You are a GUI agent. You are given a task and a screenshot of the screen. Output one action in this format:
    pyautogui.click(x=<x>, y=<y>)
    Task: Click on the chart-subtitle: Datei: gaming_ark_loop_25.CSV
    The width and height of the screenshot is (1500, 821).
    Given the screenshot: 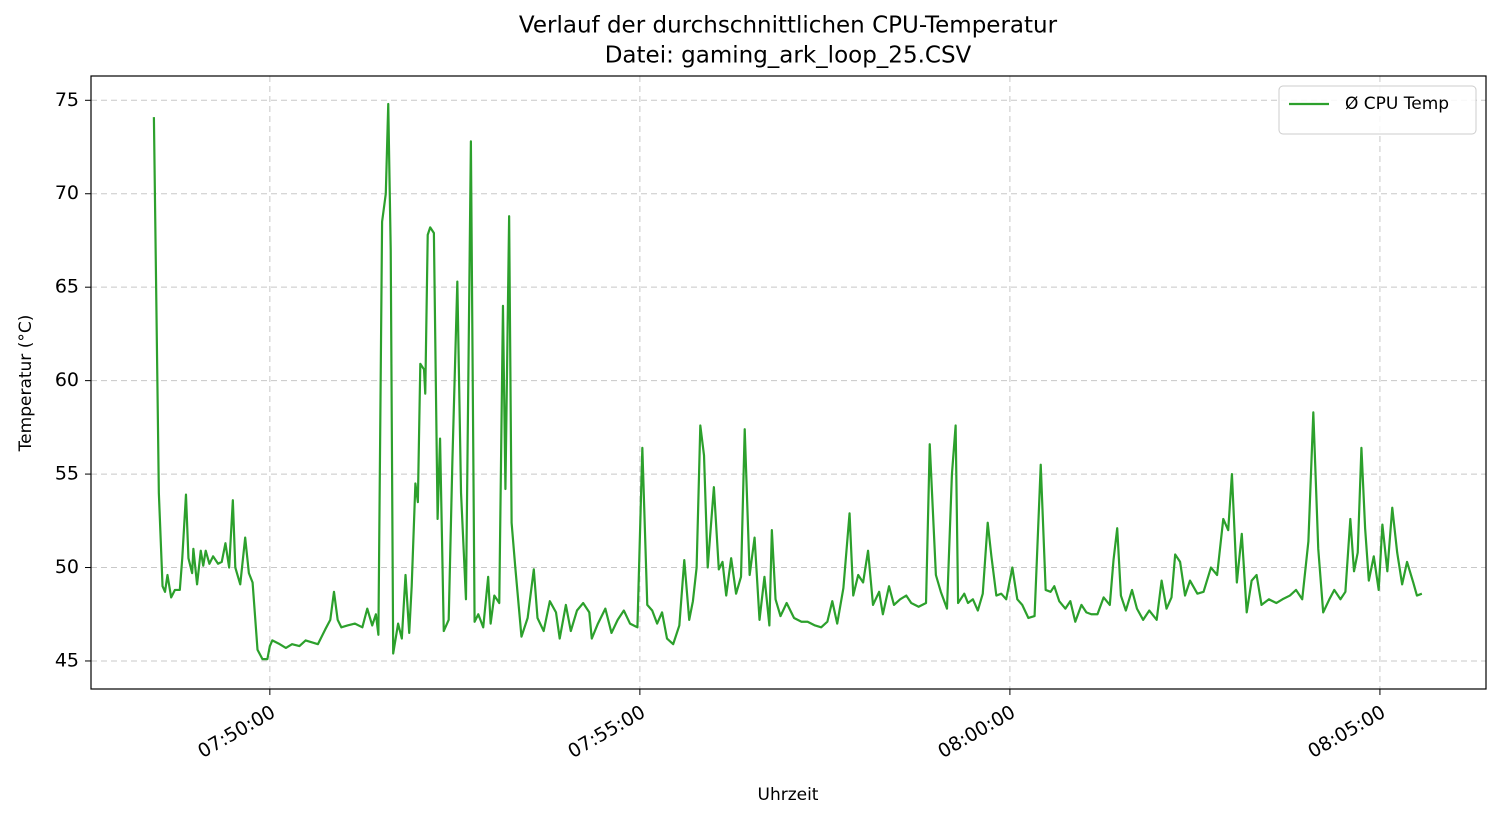 What is the action you would take?
    pyautogui.click(x=788, y=56)
    